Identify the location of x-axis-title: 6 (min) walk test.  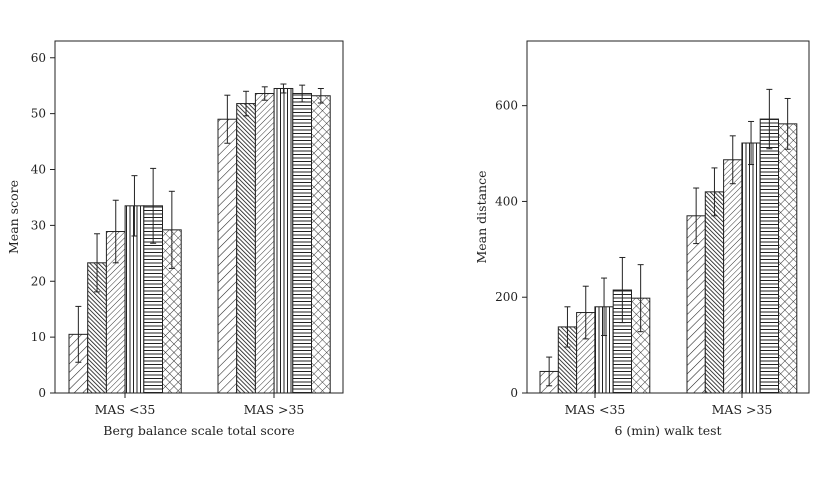
(667, 430).